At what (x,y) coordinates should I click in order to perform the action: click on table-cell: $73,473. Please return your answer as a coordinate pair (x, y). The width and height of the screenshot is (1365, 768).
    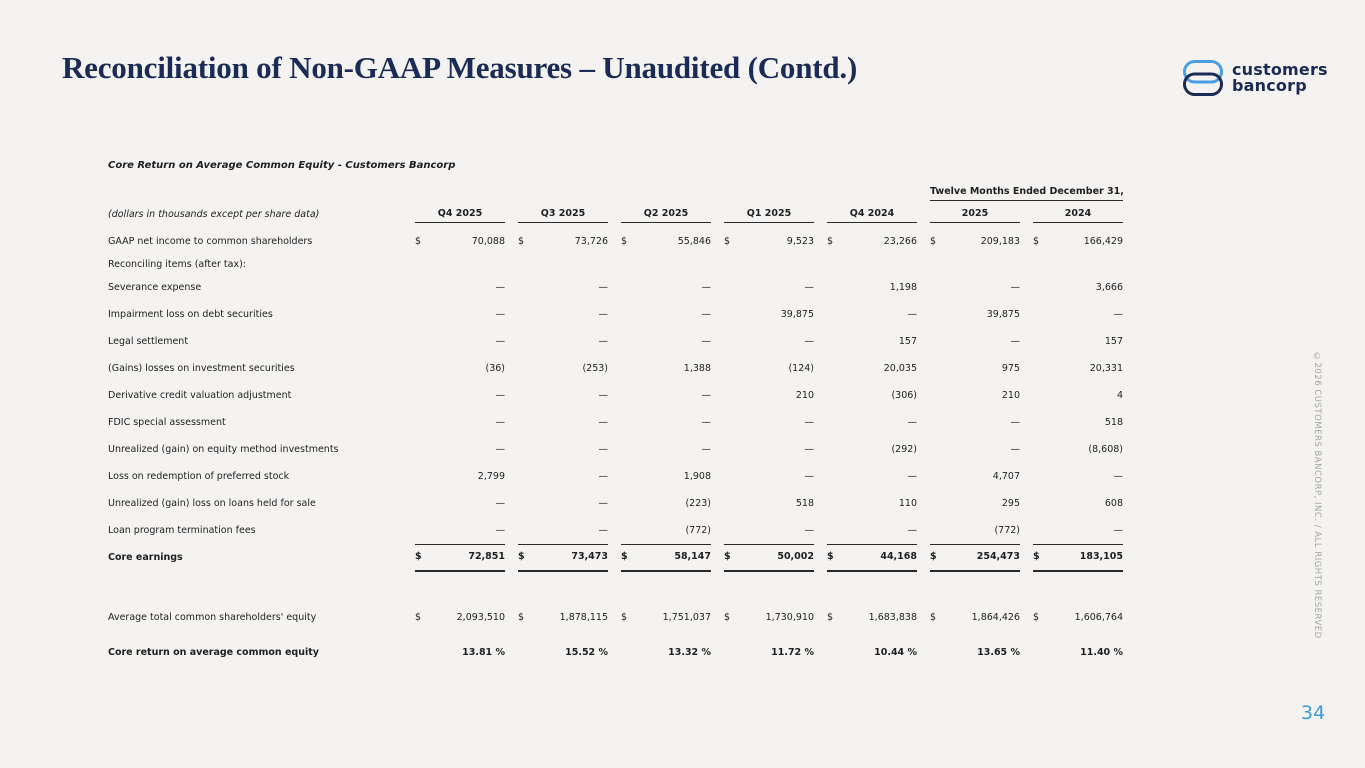
    Looking at the image, I should click on (563, 557).